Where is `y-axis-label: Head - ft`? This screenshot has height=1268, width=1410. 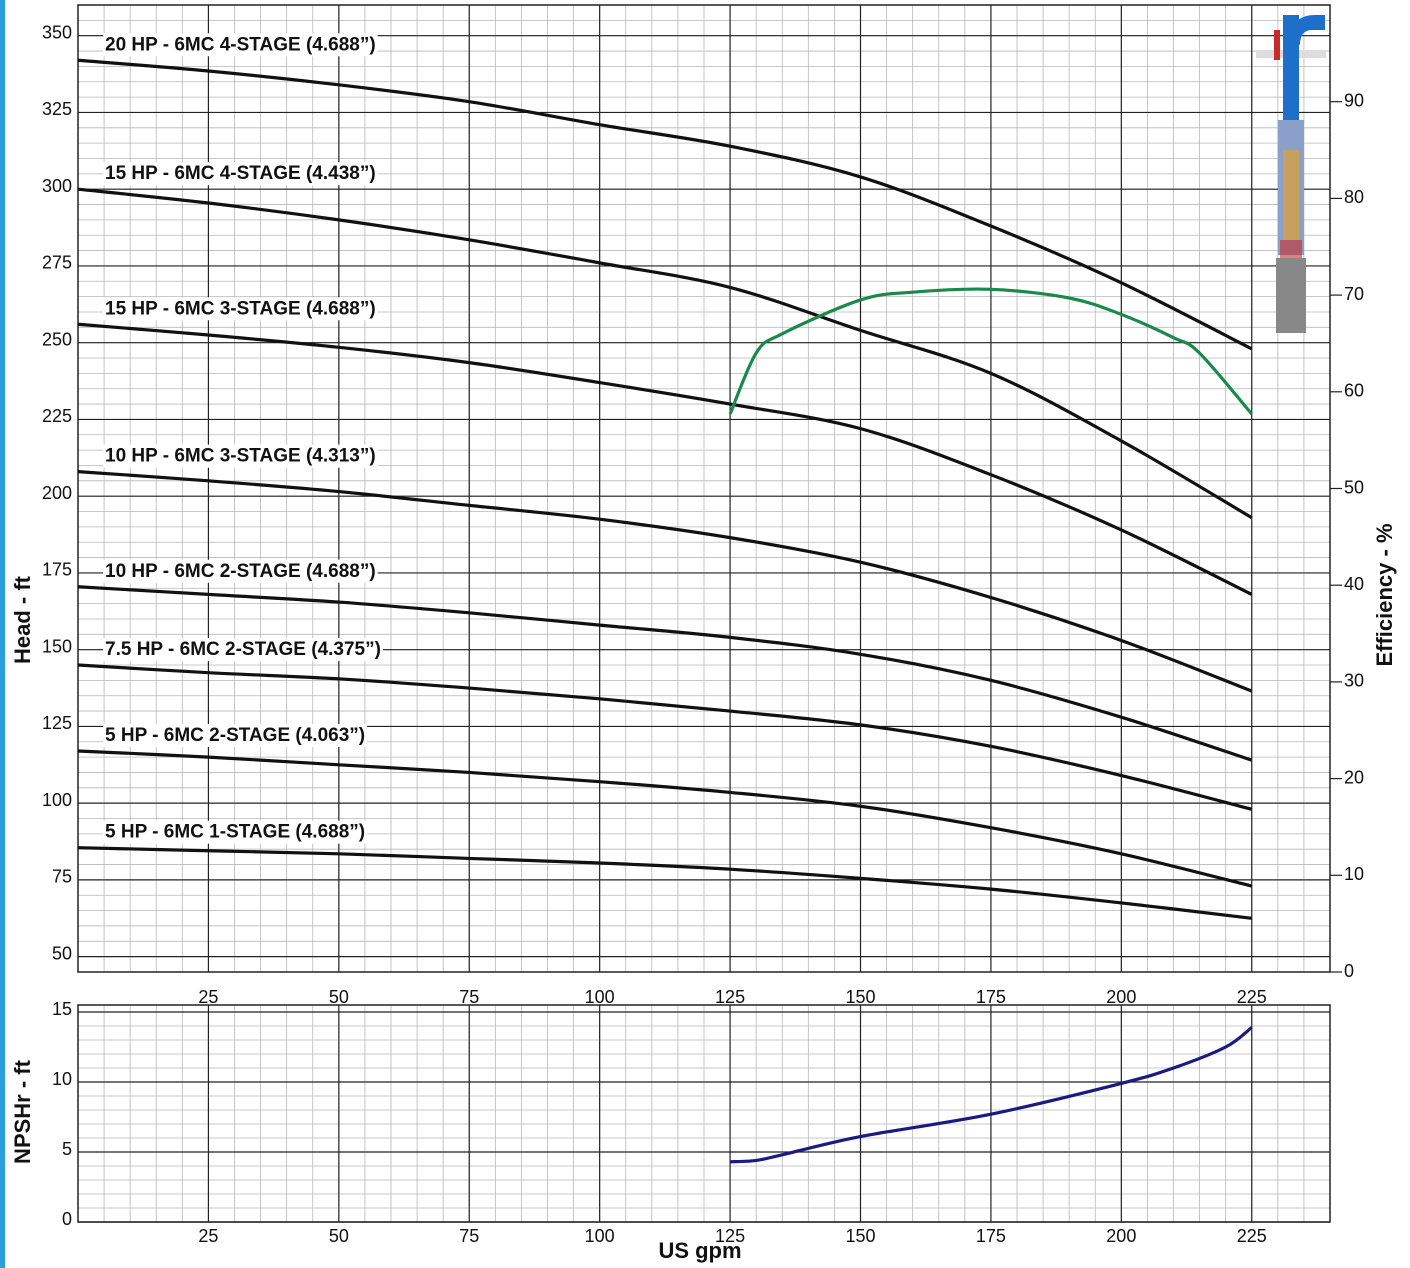 y-axis-label: Head - ft is located at coordinates (22, 619).